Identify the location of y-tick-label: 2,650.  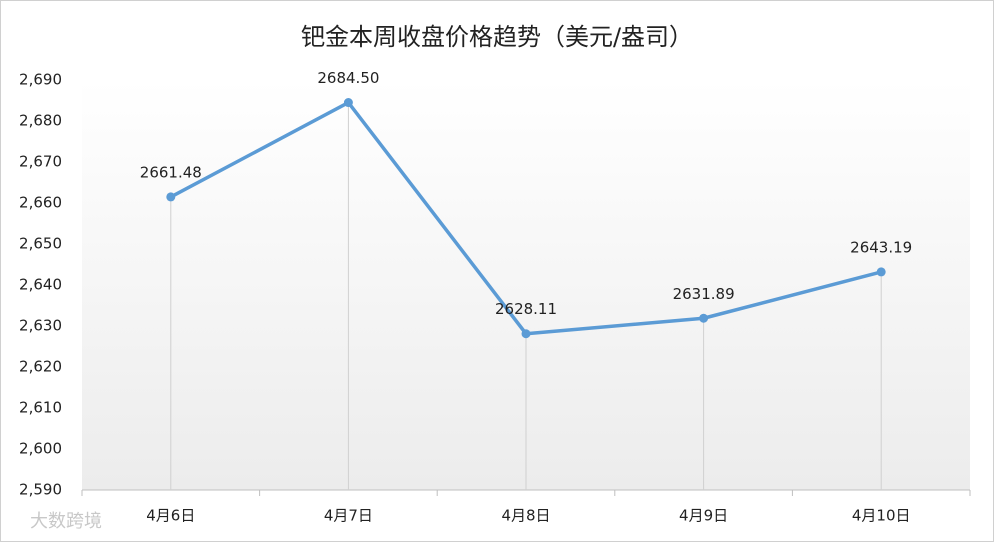
(40, 244).